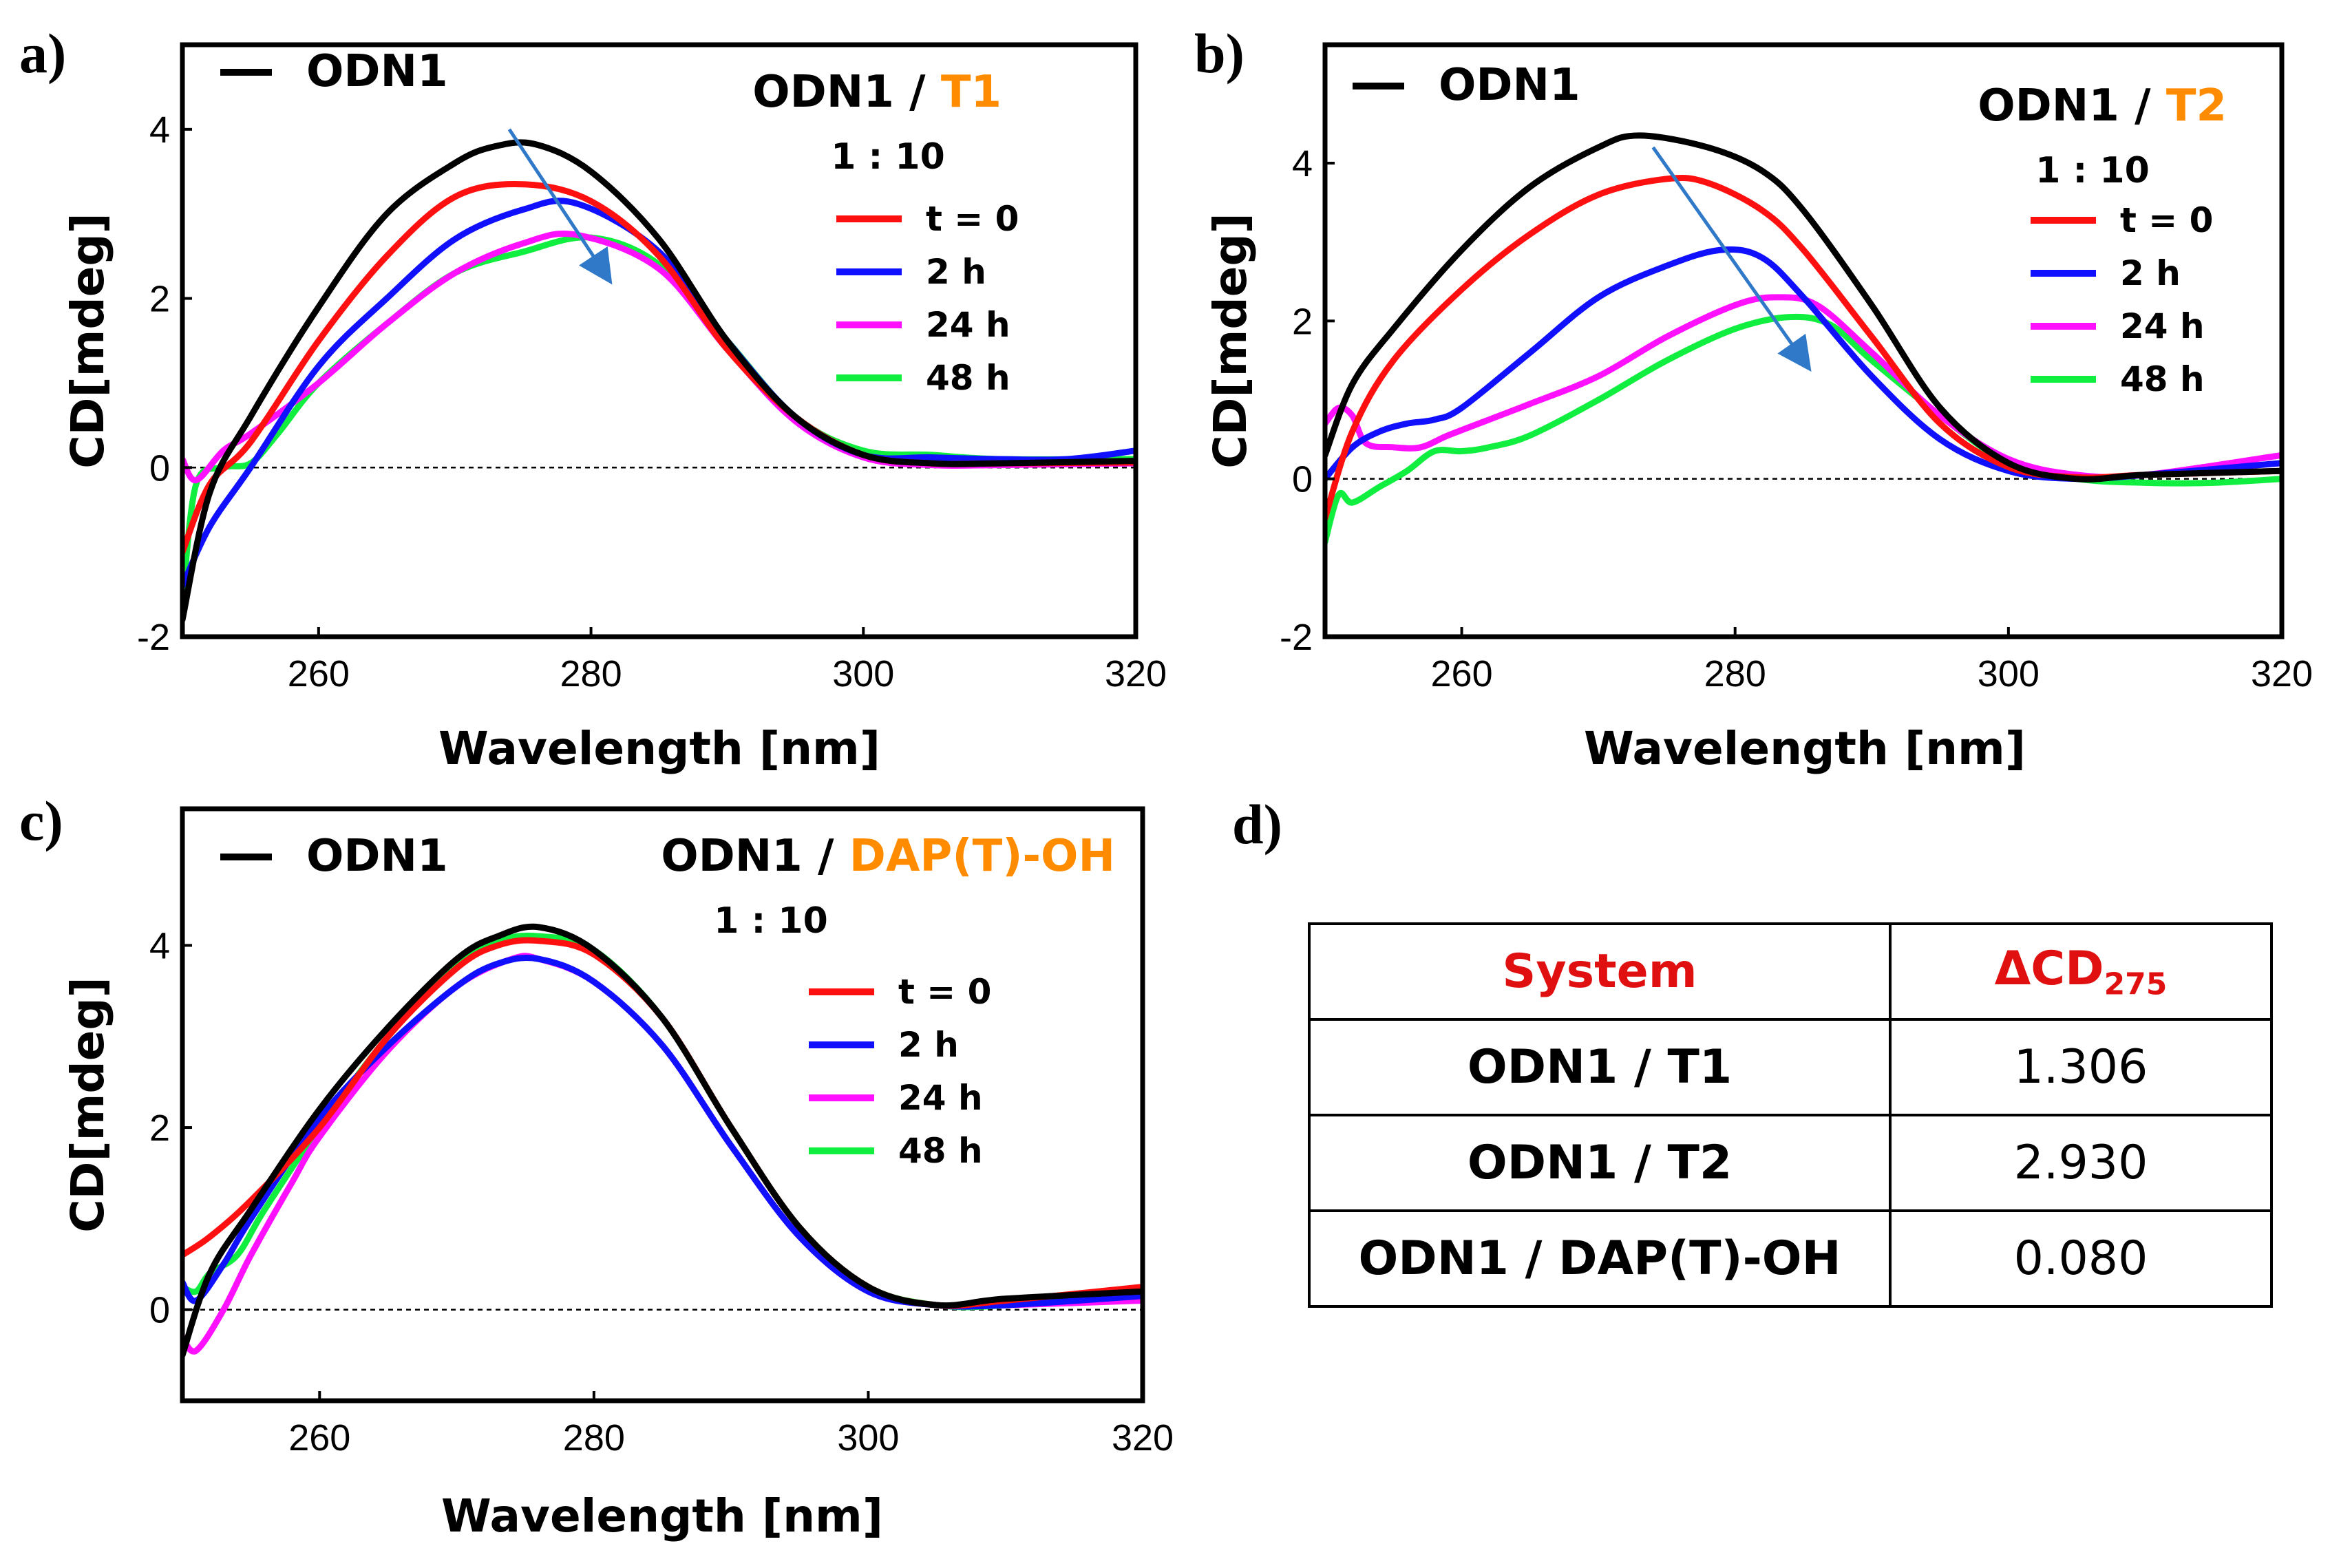 The height and width of the screenshot is (1568, 2330). I want to click on panel-title: ODN1 / T2, so click(2102, 106).